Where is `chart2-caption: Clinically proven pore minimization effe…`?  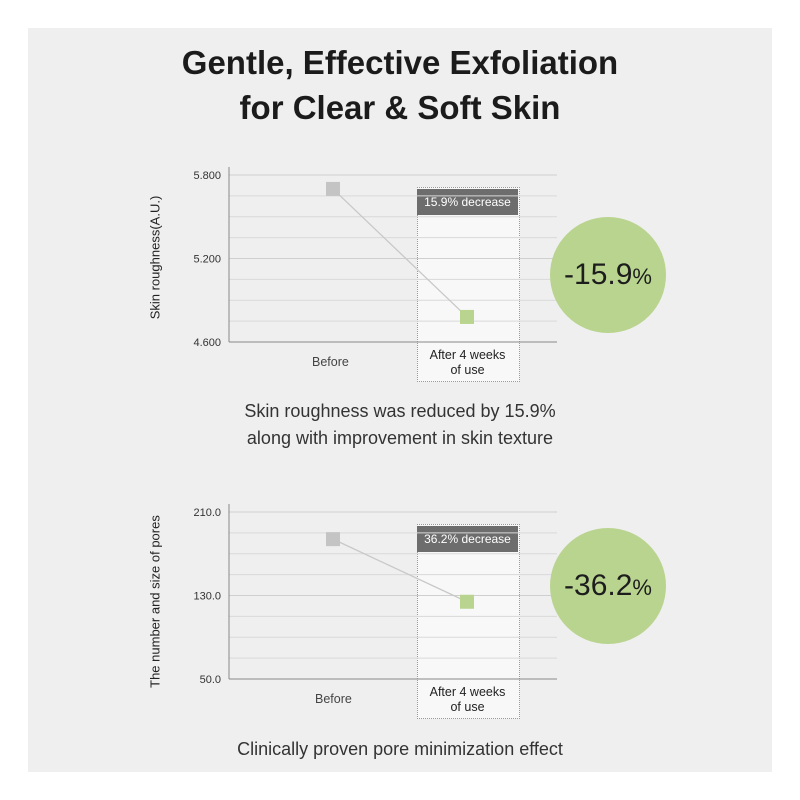
chart2-caption: Clinically proven pore minimization effe… is located at coordinates (400, 749).